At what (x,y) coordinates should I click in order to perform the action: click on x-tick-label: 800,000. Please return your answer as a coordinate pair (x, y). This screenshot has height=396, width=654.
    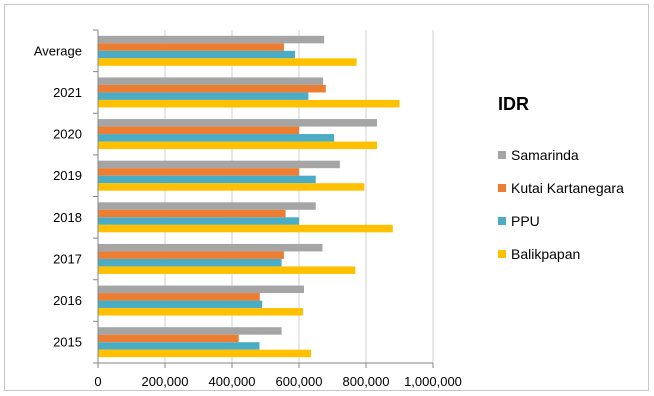
    Looking at the image, I should click on (366, 381).